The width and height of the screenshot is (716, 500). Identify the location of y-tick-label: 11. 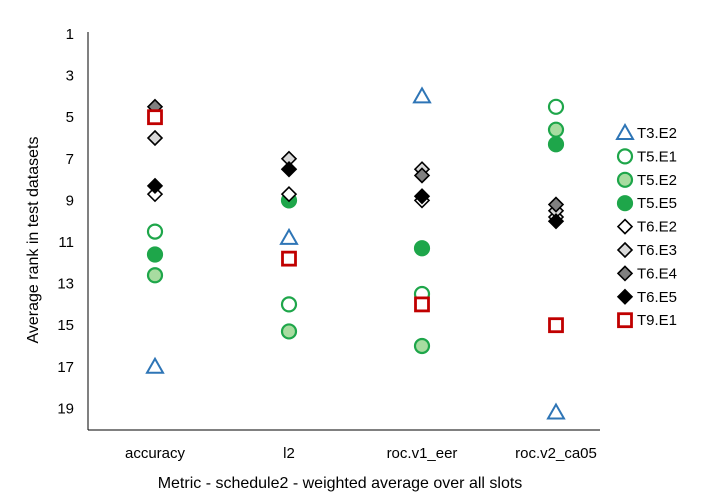
(66, 242).